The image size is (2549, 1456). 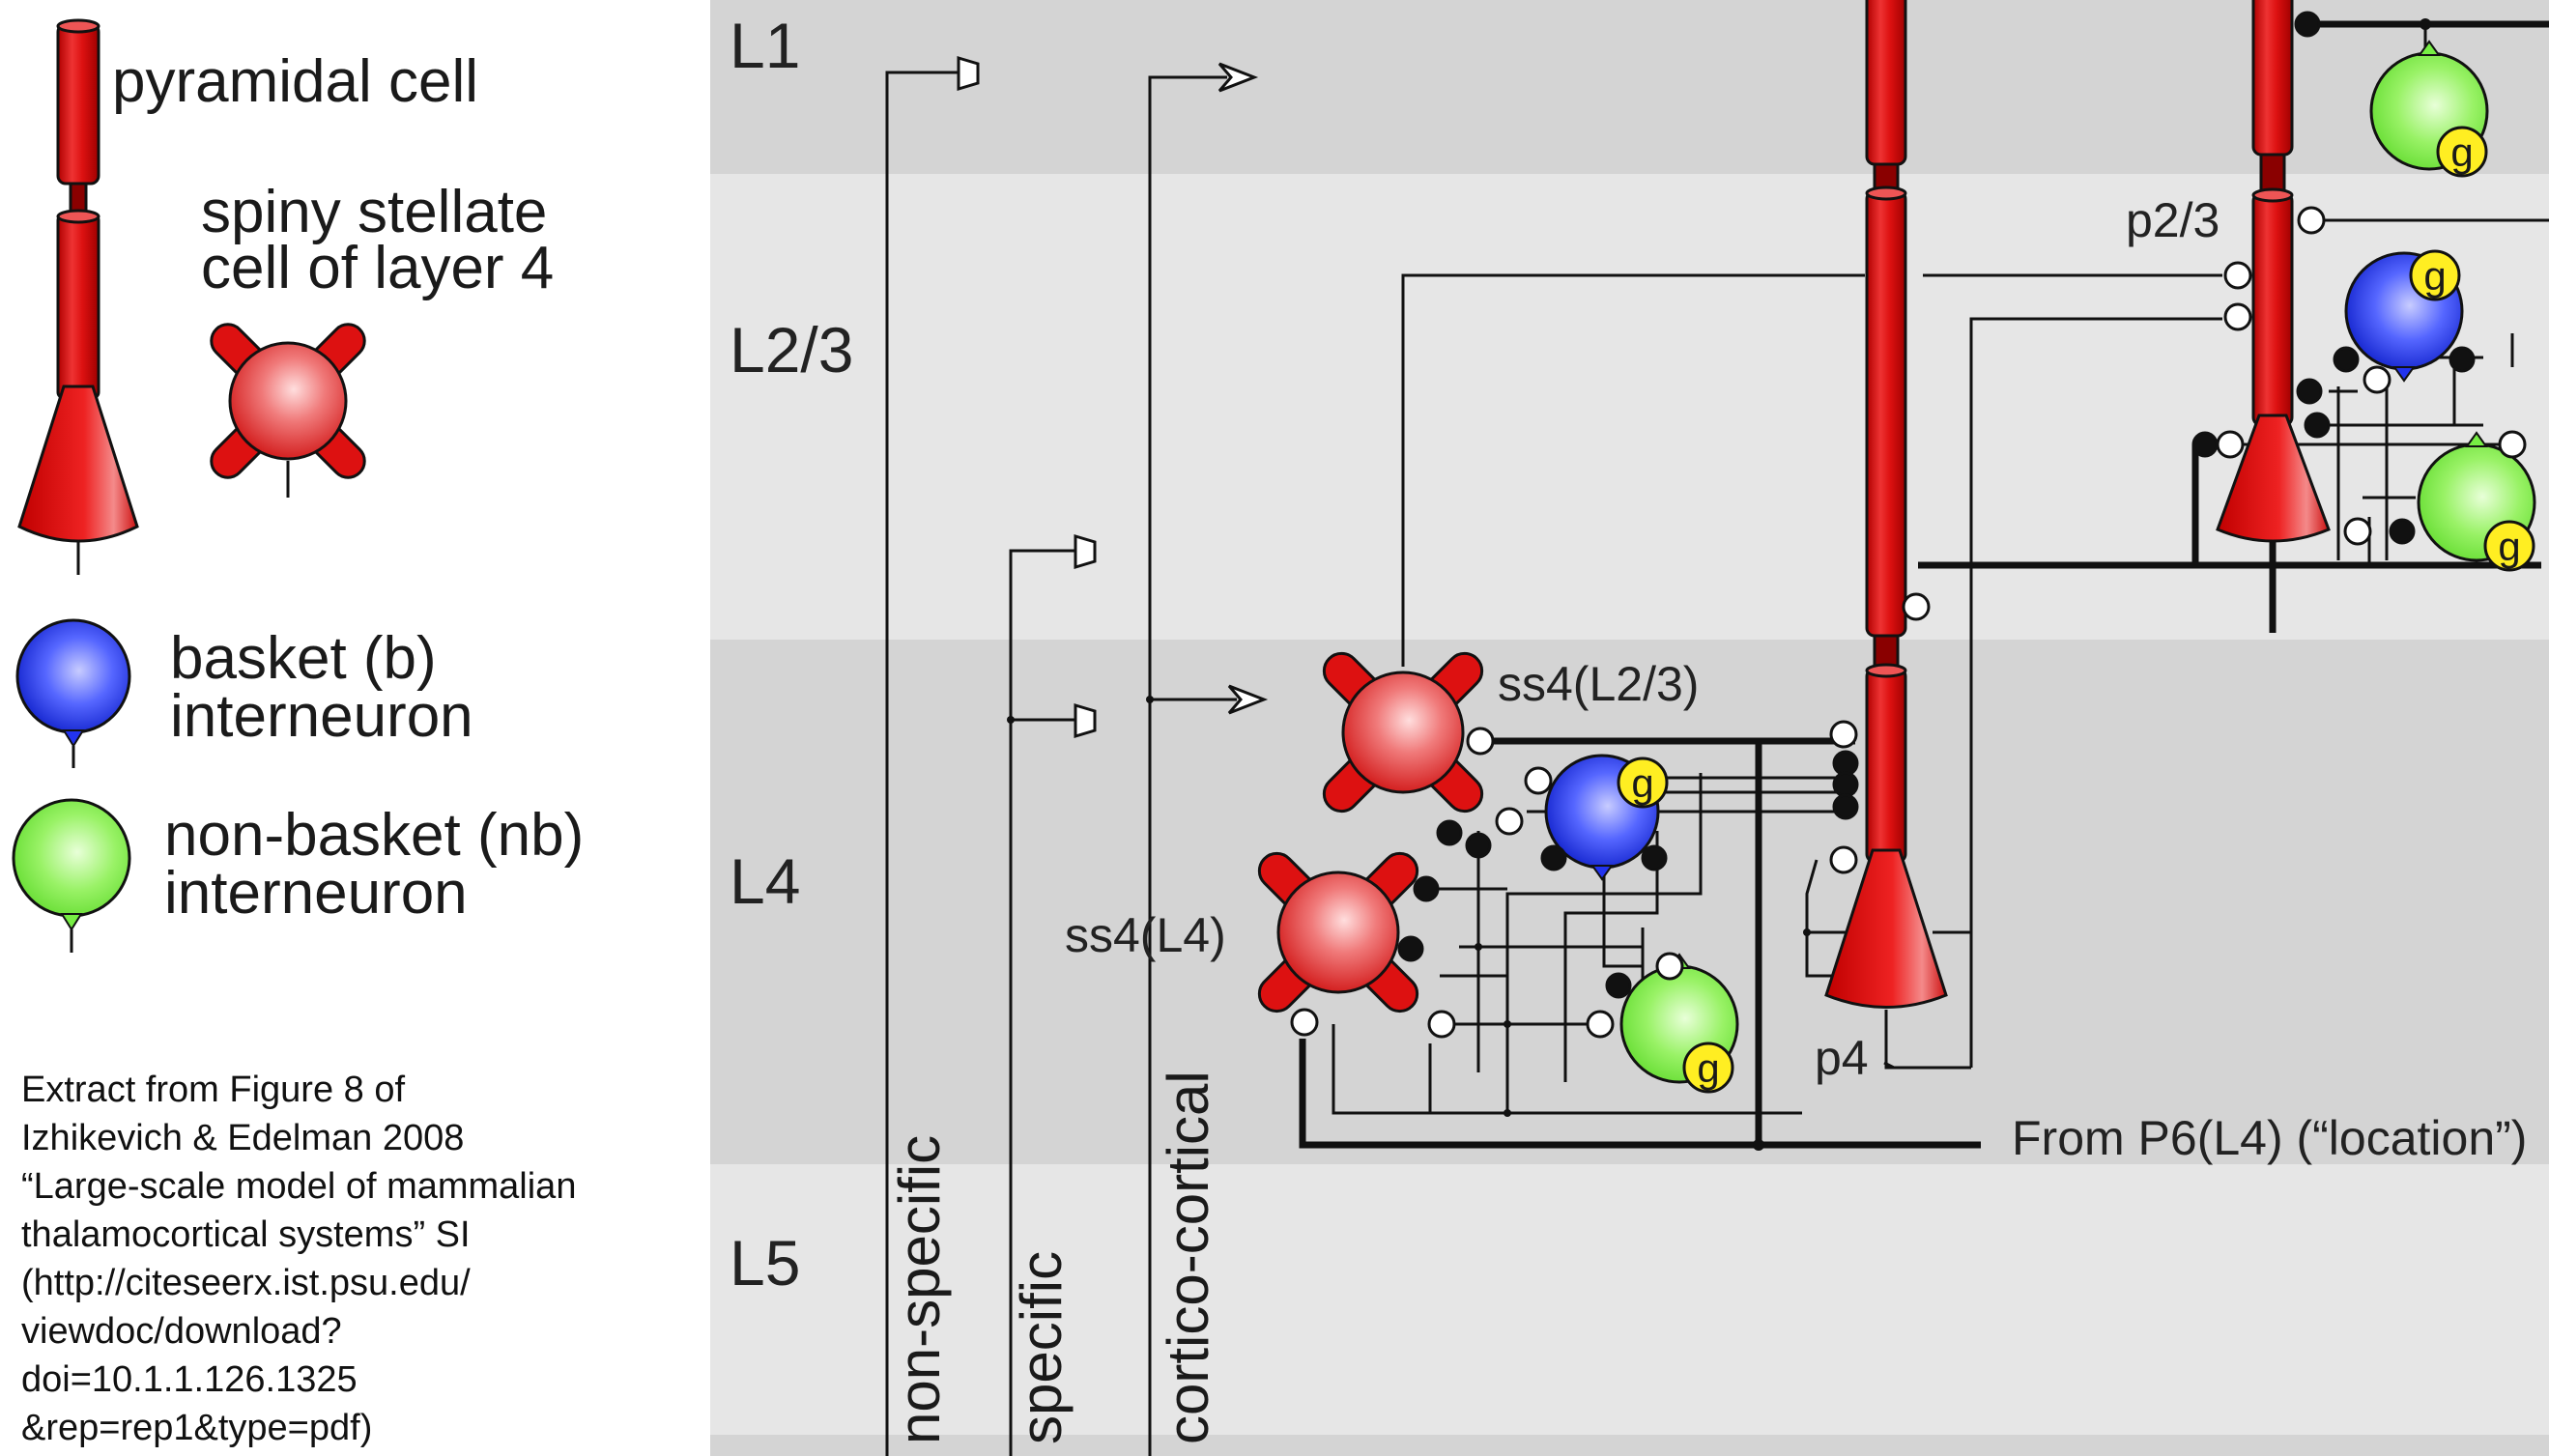 What do you see at coordinates (765, 1263) in the screenshot?
I see `layer-label-l5: L5` at bounding box center [765, 1263].